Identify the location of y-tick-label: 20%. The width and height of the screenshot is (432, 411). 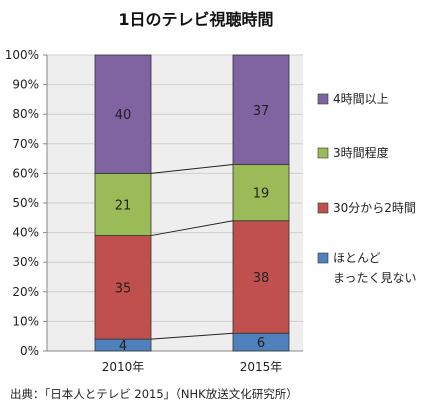
(25, 292).